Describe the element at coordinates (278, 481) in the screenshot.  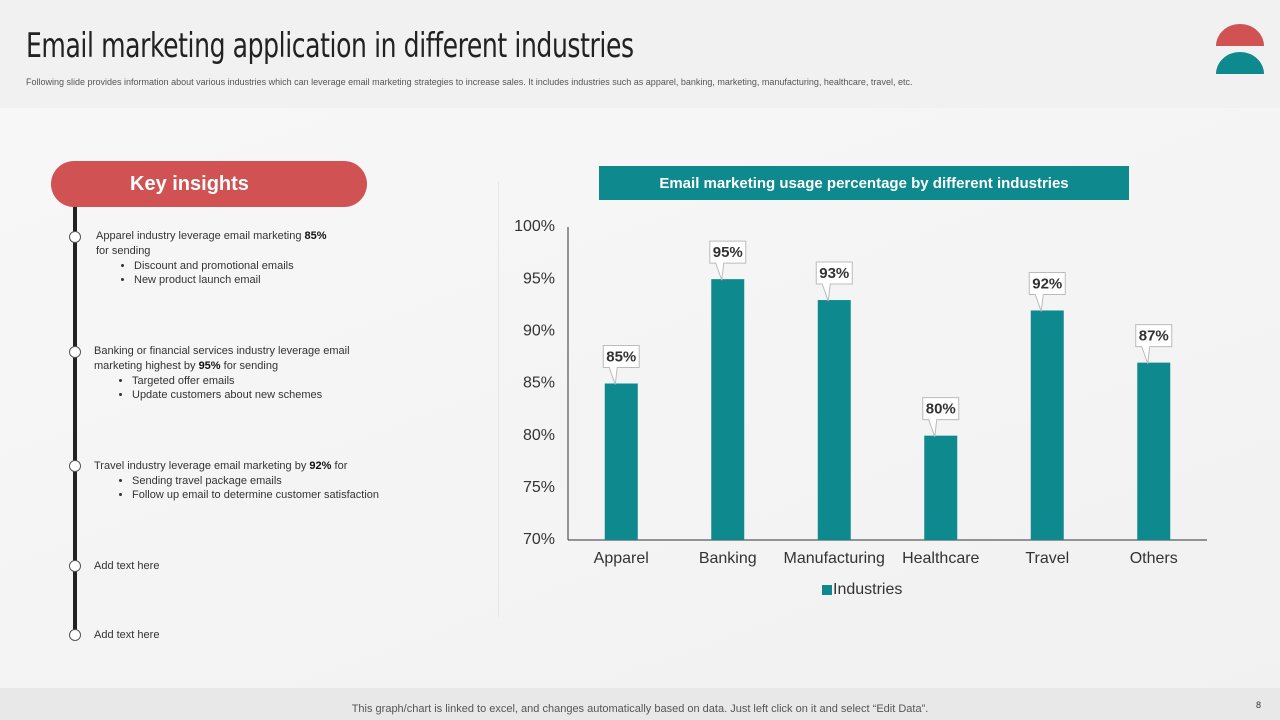
I see `bullet: Sending travel package emails` at that location.